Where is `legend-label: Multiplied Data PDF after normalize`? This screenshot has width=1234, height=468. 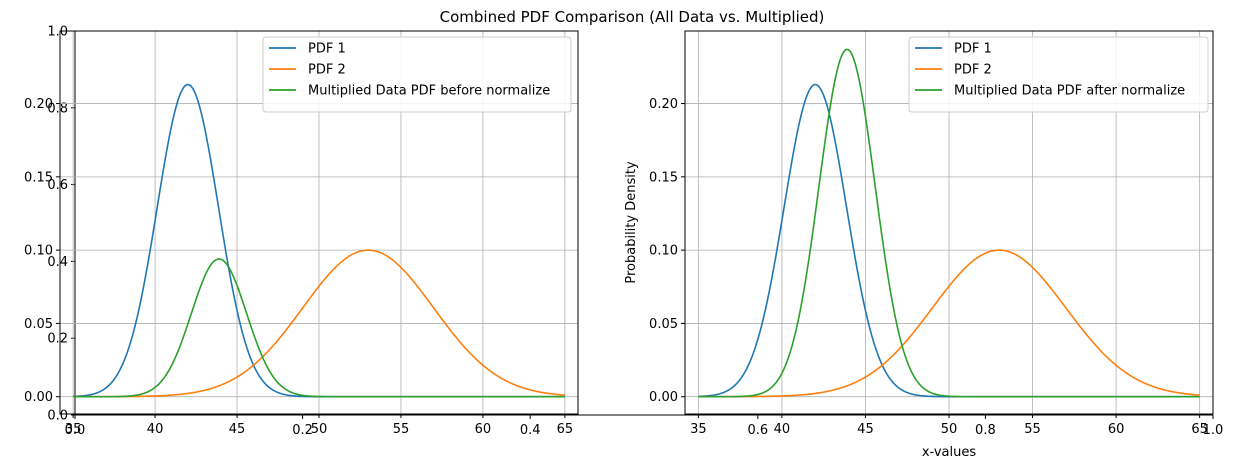
legend-label: Multiplied Data PDF after normalize is located at coordinates (1069, 91).